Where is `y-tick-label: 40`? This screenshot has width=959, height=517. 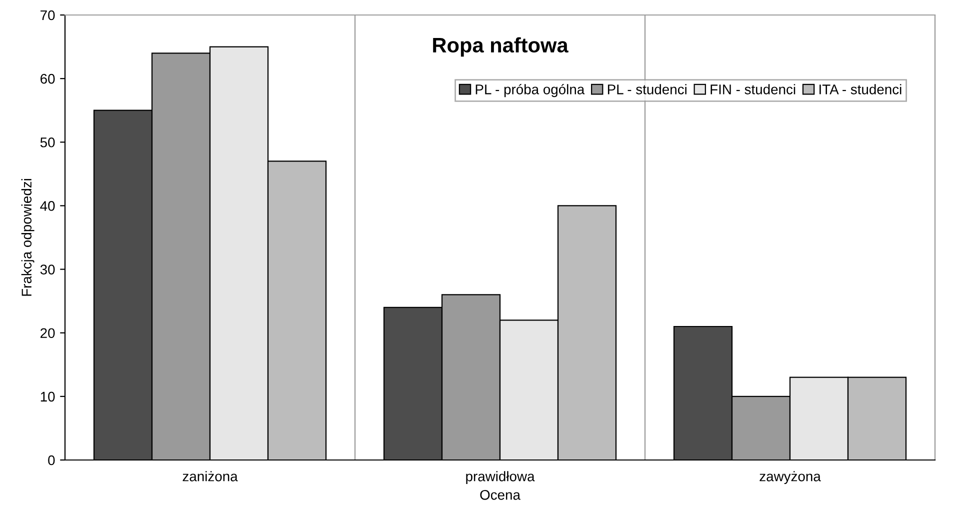
y-tick-label: 40 is located at coordinates (47, 206).